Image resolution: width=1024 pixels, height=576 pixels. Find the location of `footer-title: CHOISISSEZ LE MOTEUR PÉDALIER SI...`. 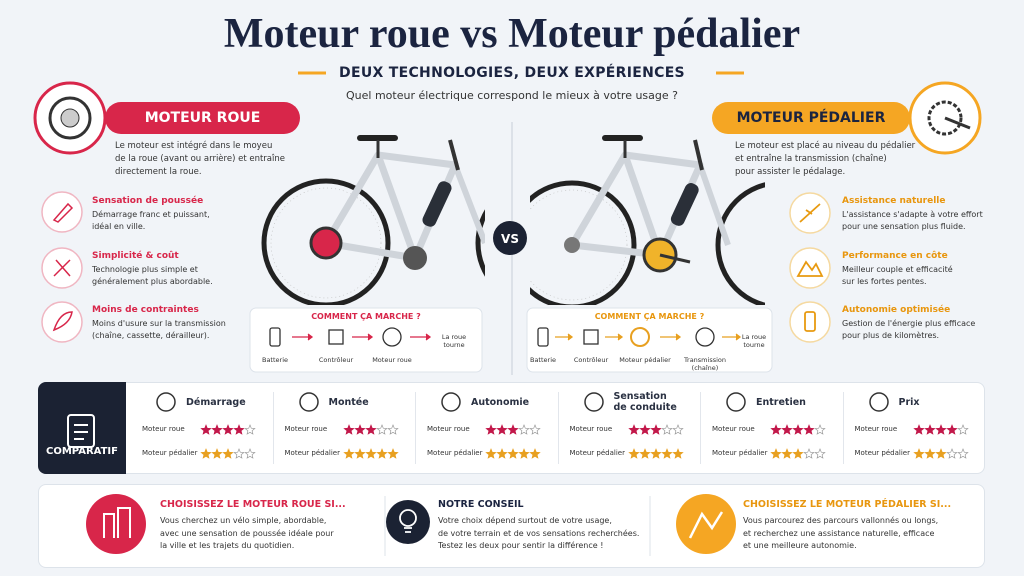

footer-title: CHOISISSEZ LE MOTEUR PÉDALIER SI... is located at coordinates (847, 504).